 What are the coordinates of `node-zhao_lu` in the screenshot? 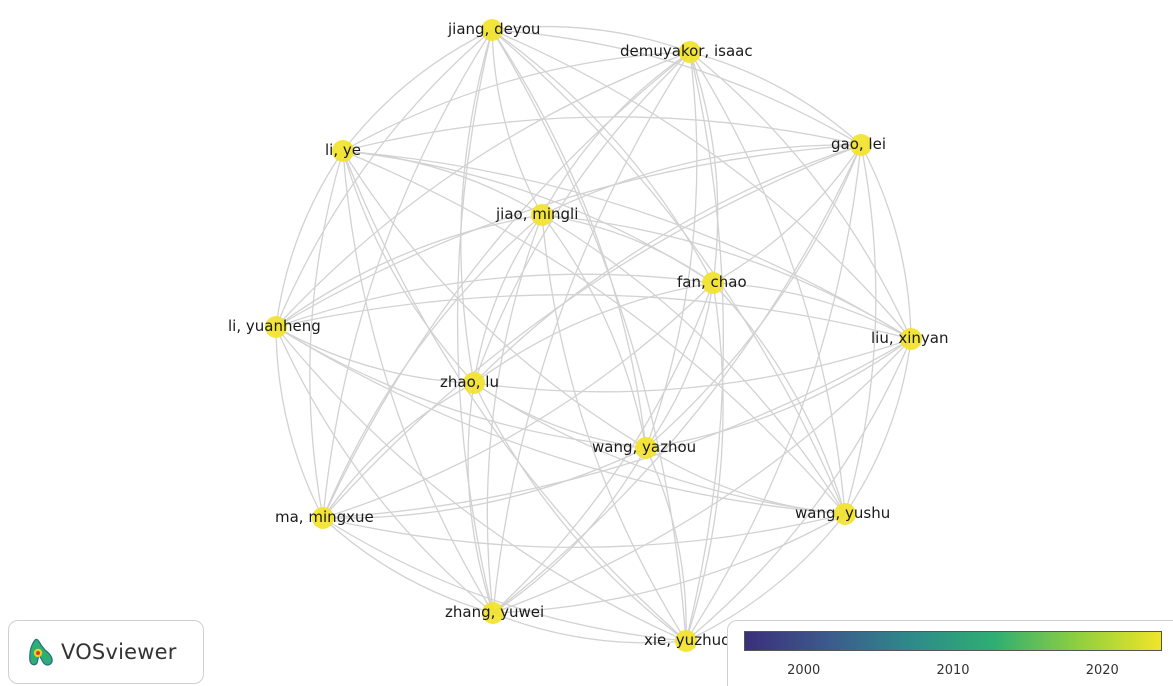 It's located at (474, 383).